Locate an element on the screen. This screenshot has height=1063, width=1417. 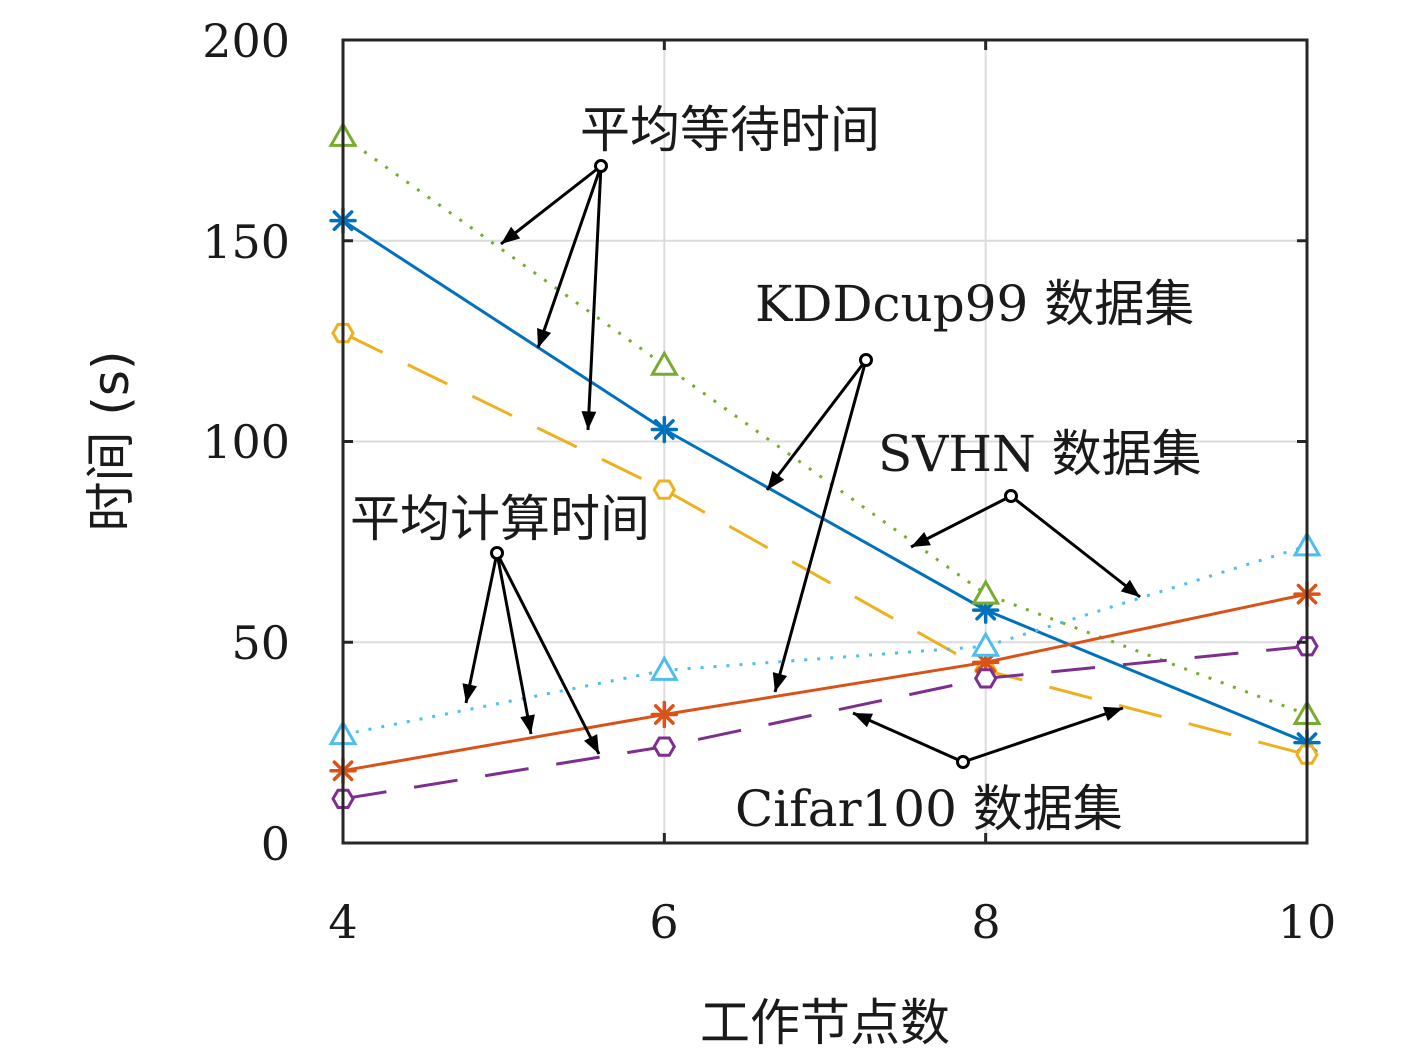
annotation-cifar100: Cifar100 数据集 is located at coordinates (929, 809).